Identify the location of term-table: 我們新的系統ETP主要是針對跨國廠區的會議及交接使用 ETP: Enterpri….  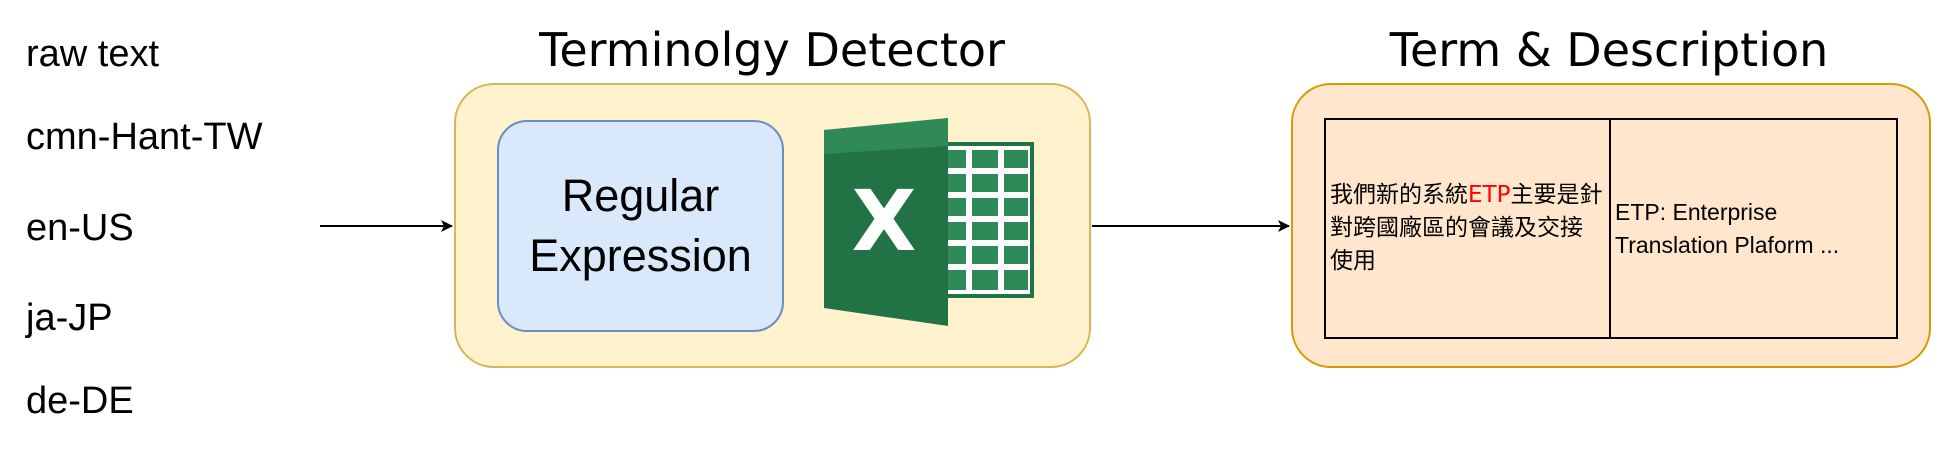
(1611, 228).